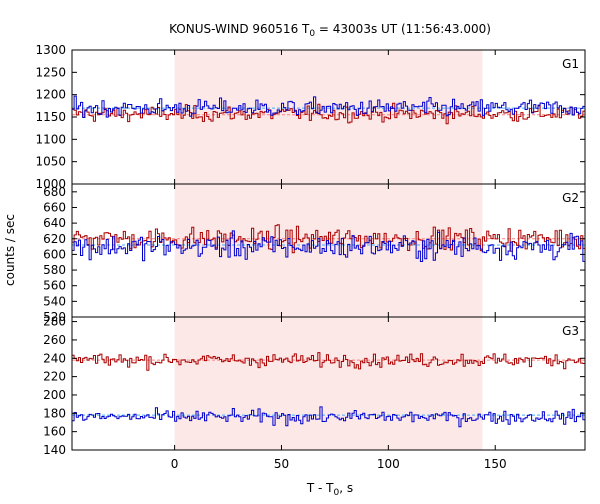 The height and width of the screenshot is (504, 600). What do you see at coordinates (50, 162) in the screenshot?
I see `y-tick-label: 1050` at bounding box center [50, 162].